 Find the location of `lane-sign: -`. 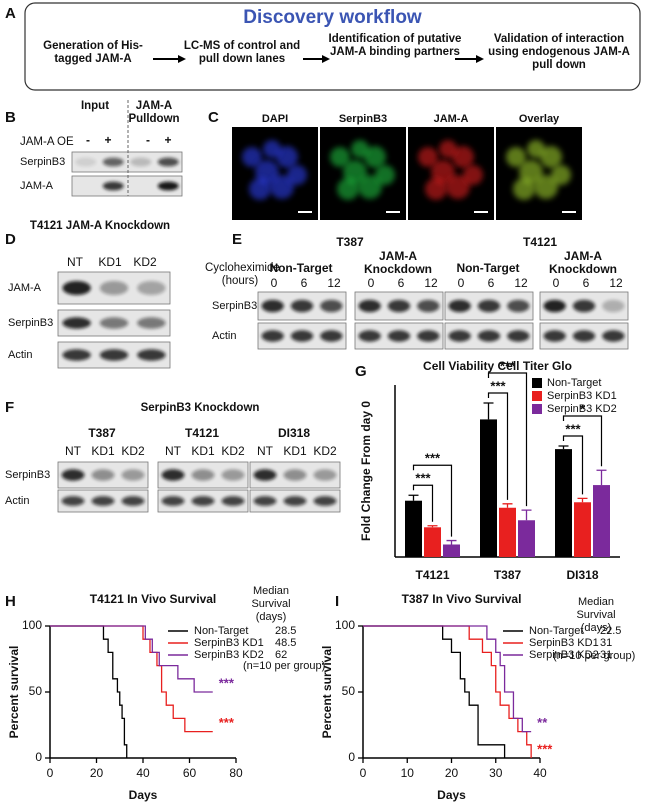

lane-sign: - is located at coordinates (88, 140).